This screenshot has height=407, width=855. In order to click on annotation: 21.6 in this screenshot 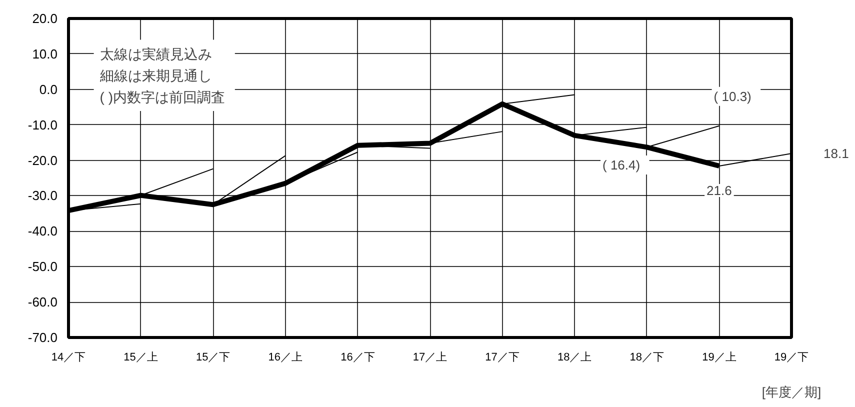, I will do `click(719, 190)`.